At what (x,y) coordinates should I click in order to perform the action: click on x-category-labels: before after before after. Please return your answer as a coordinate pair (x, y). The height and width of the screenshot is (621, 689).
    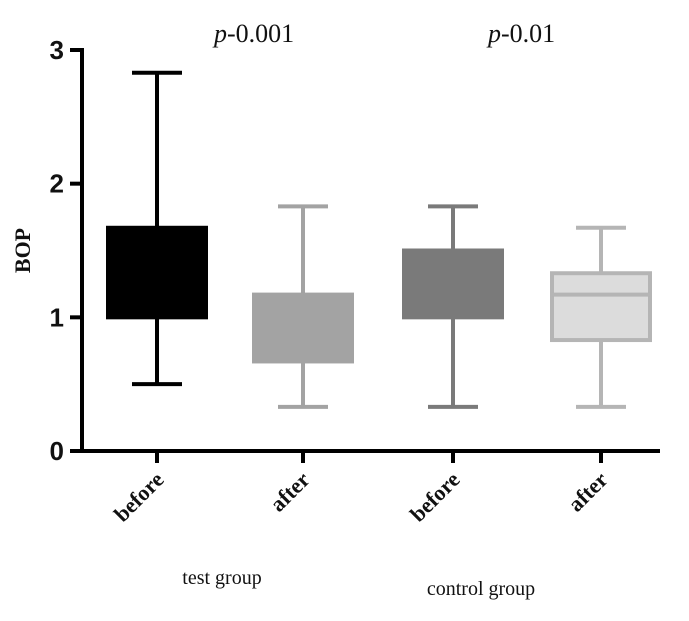
    Looking at the image, I should click on (361, 497).